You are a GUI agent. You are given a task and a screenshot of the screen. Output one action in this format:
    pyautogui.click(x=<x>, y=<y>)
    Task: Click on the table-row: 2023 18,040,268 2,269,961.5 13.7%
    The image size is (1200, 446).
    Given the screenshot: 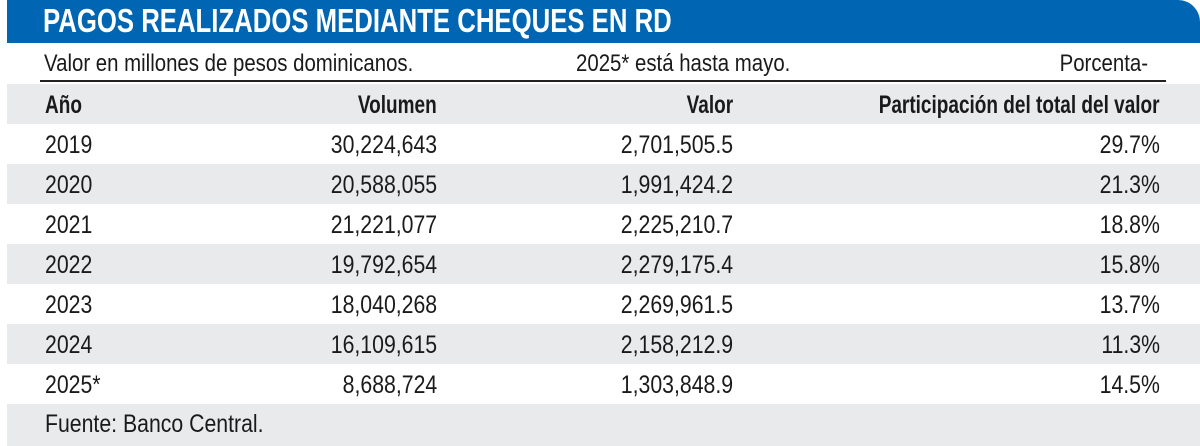 What is the action you would take?
    pyautogui.click(x=603, y=304)
    